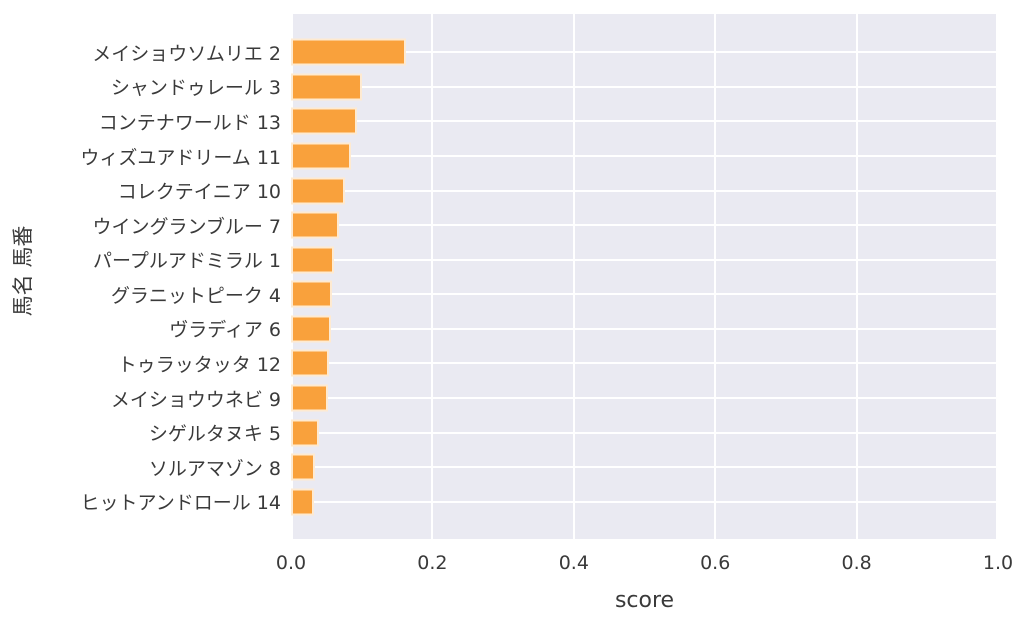 This screenshot has width=1024, height=627. Describe the element at coordinates (186, 226) in the screenshot. I see `category-label: ウイングランブルー 7` at that location.